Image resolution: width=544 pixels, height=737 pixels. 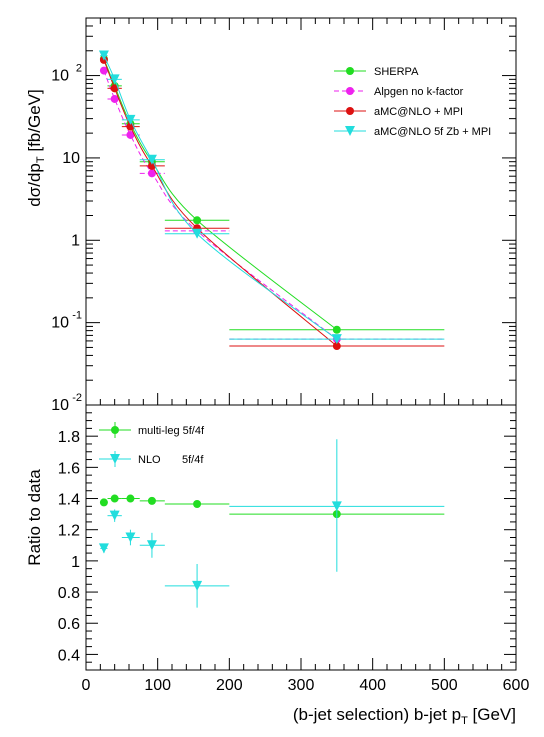 I want to click on bottom-y-tick-label: 1, so click(x=75, y=562).